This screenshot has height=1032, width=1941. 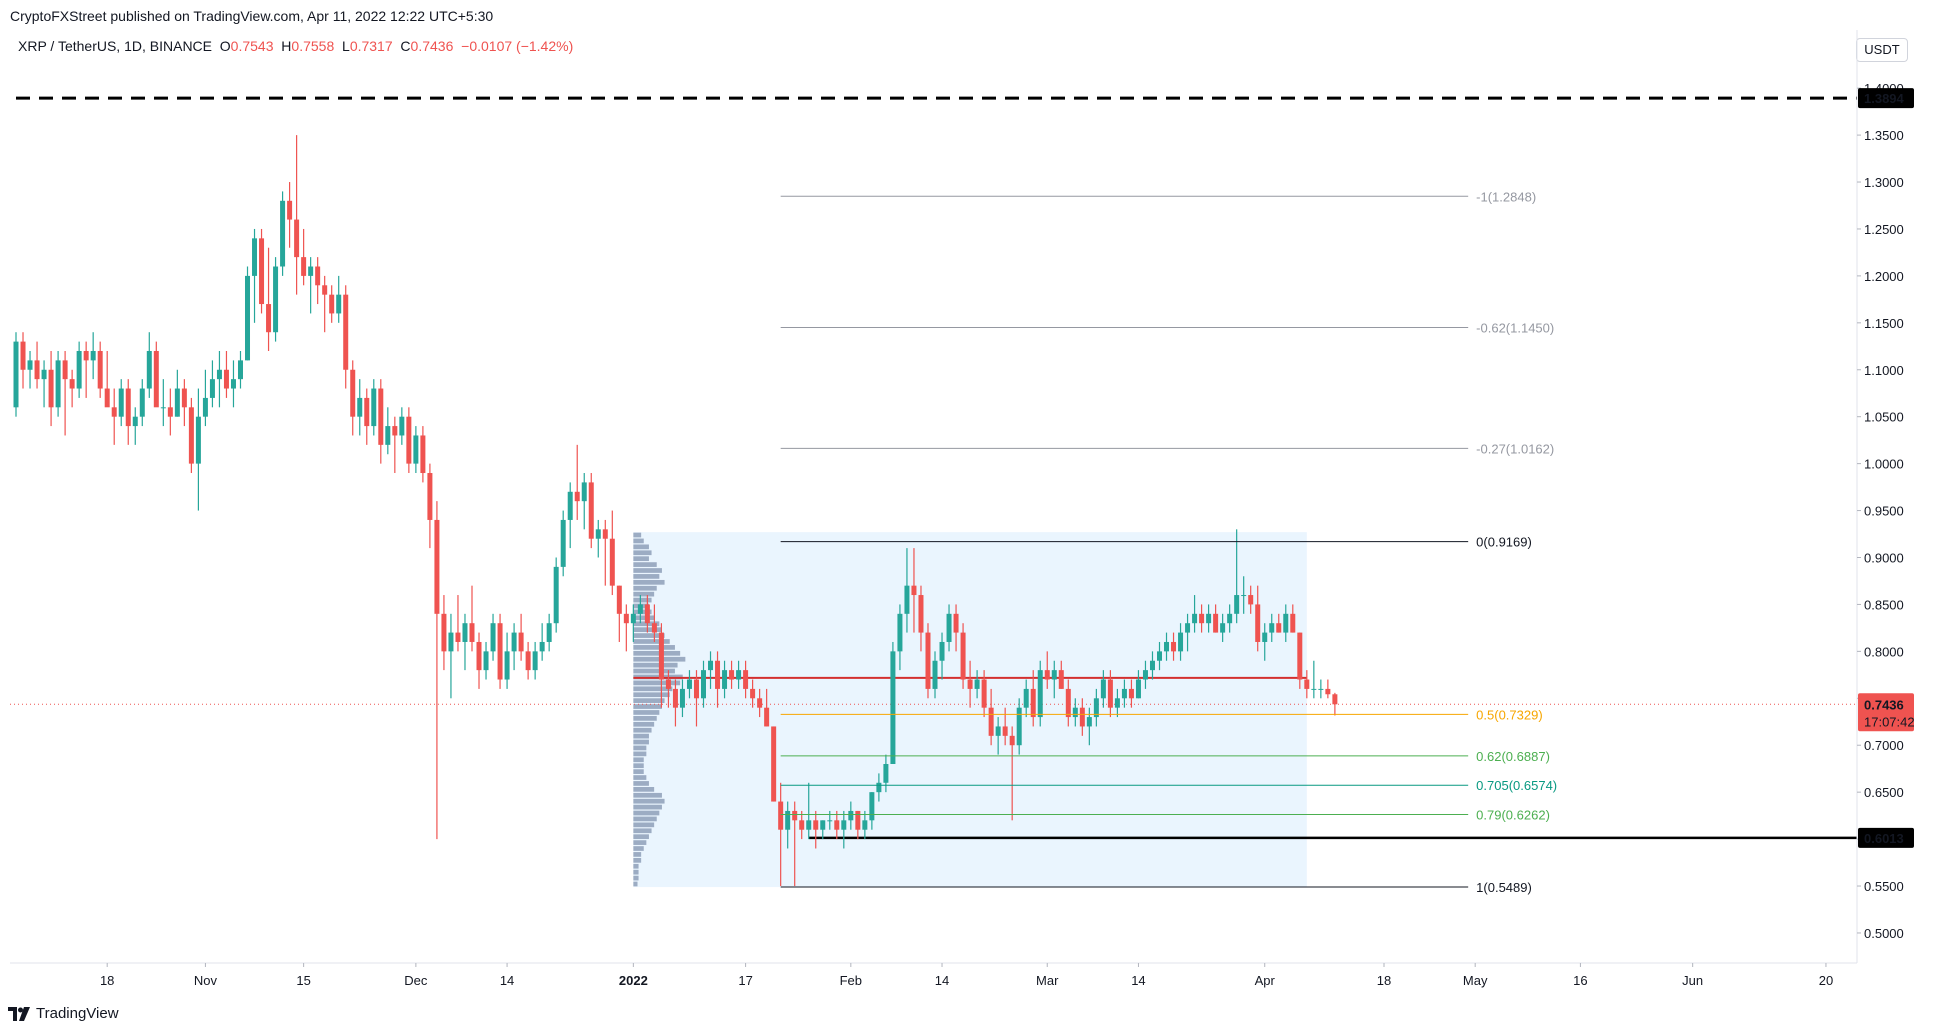 I want to click on price-tick-label: 1.3000, so click(x=1884, y=182).